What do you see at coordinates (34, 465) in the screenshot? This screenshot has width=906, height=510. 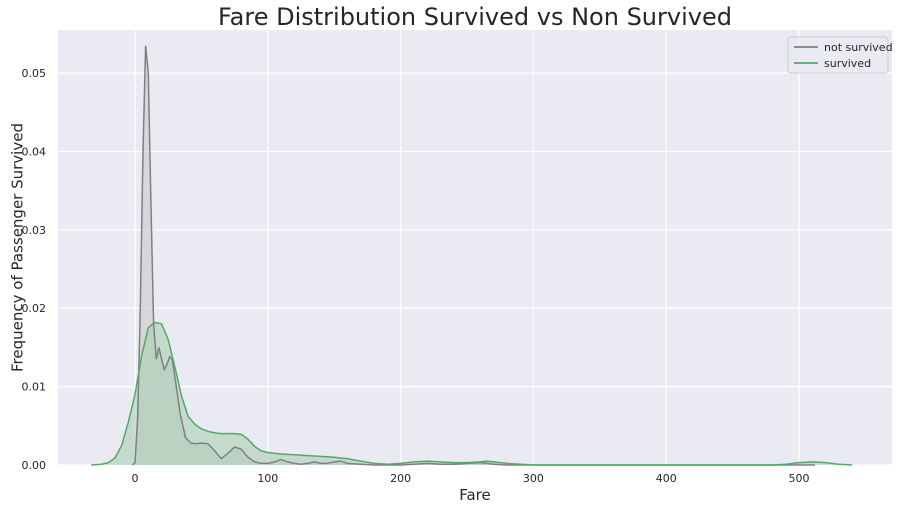 I see `y-tick-label: 0.00` at bounding box center [34, 465].